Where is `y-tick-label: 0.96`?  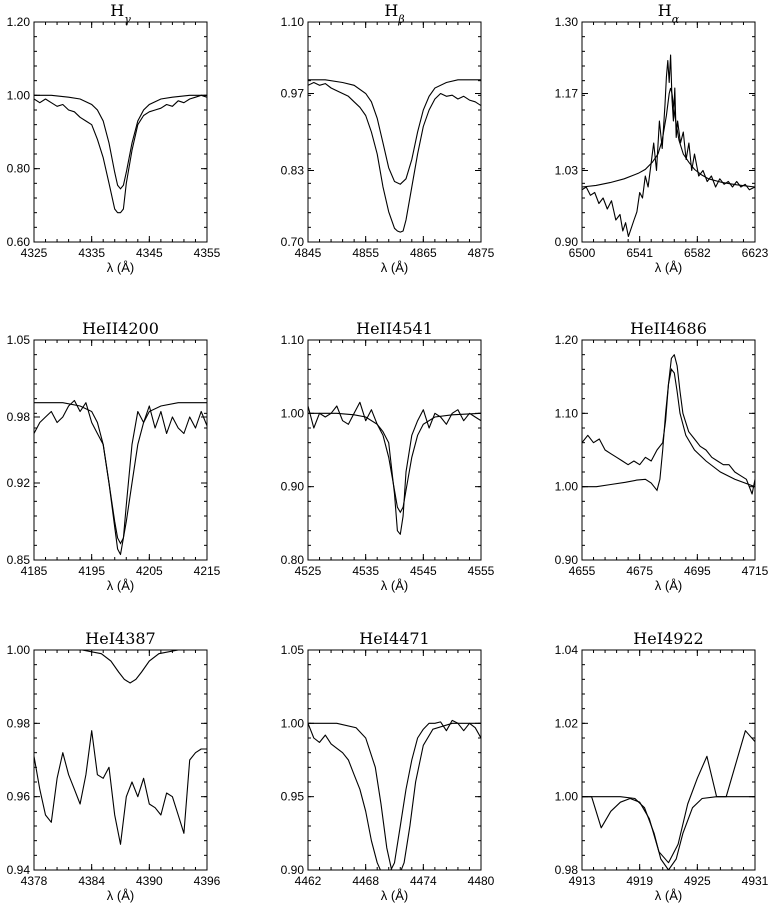
y-tick-label: 0.96 is located at coordinates (19, 797).